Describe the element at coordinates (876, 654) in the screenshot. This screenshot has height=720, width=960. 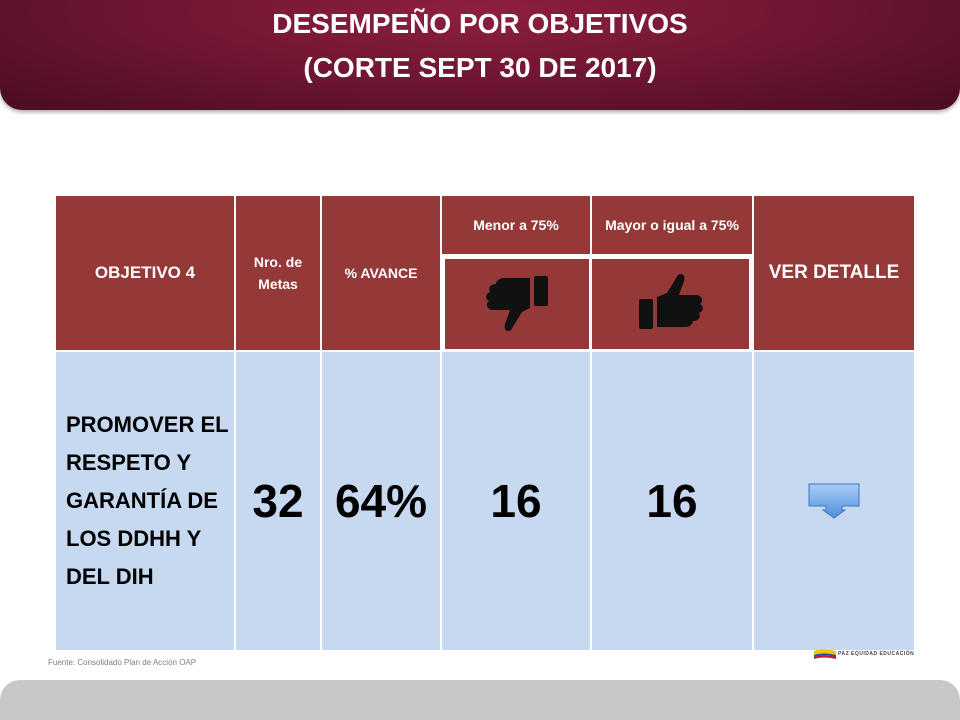
I see `logo-text: PAZ EQUIDAD EDUCACIÓN` at that location.